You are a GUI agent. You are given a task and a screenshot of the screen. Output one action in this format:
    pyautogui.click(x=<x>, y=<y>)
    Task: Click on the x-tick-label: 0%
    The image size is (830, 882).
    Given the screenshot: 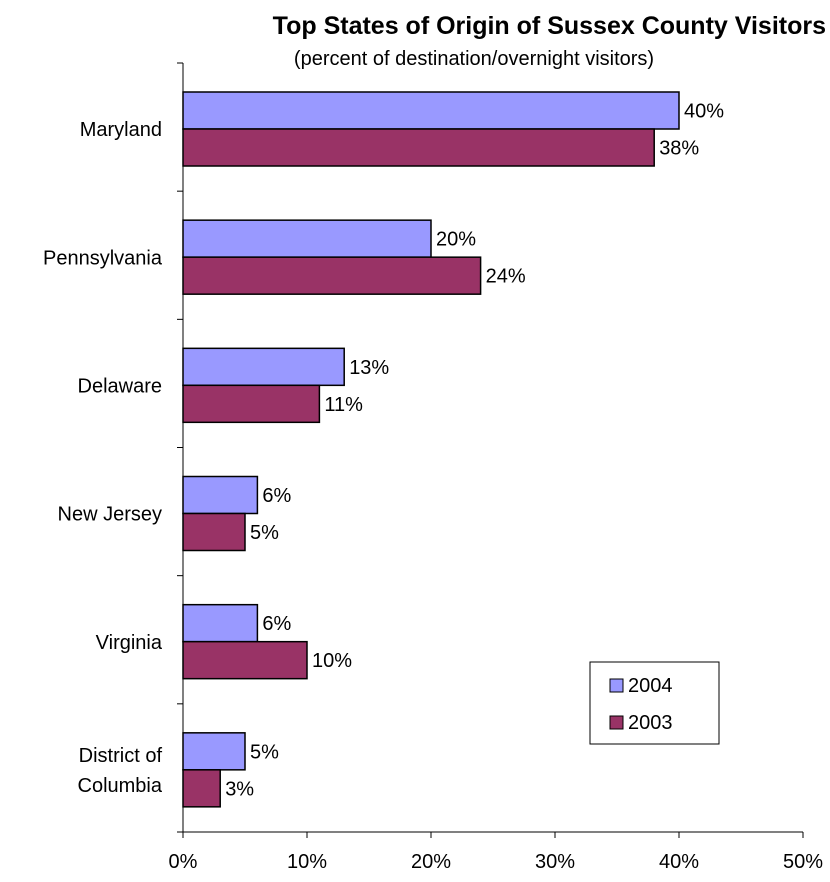 What is the action you would take?
    pyautogui.click(x=183, y=862)
    